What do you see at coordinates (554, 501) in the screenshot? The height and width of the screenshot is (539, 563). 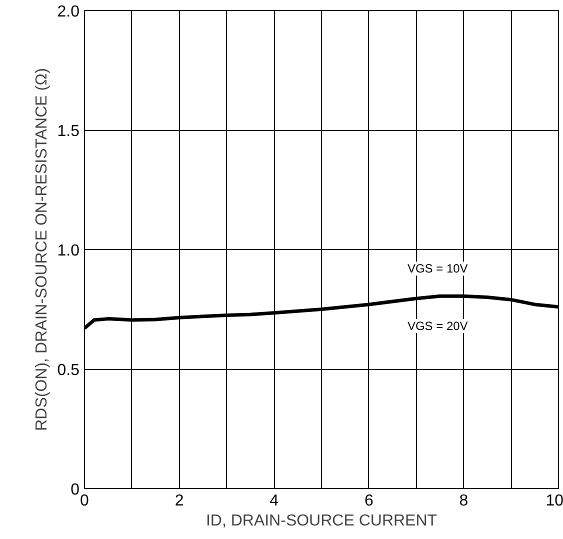 I see `x-tick-label: 10` at bounding box center [554, 501].